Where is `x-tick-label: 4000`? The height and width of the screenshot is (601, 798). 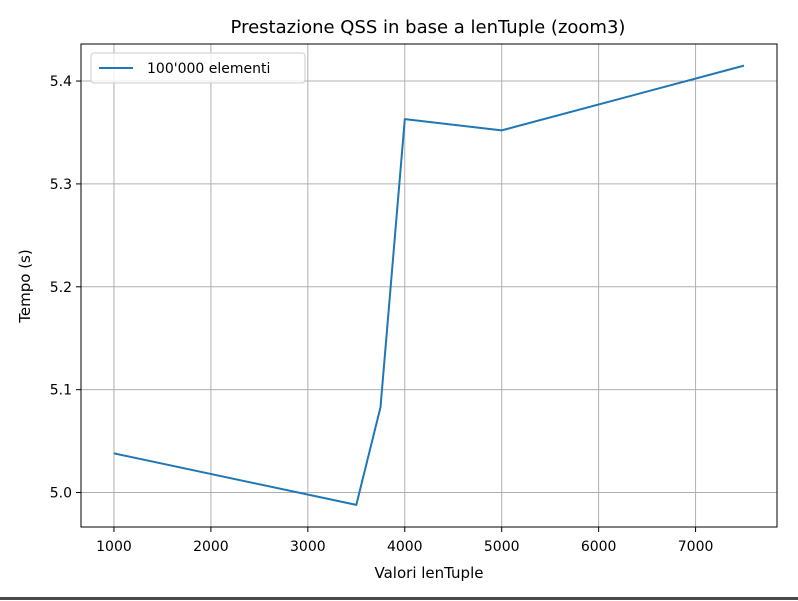
x-tick-label: 4000 is located at coordinates (405, 547).